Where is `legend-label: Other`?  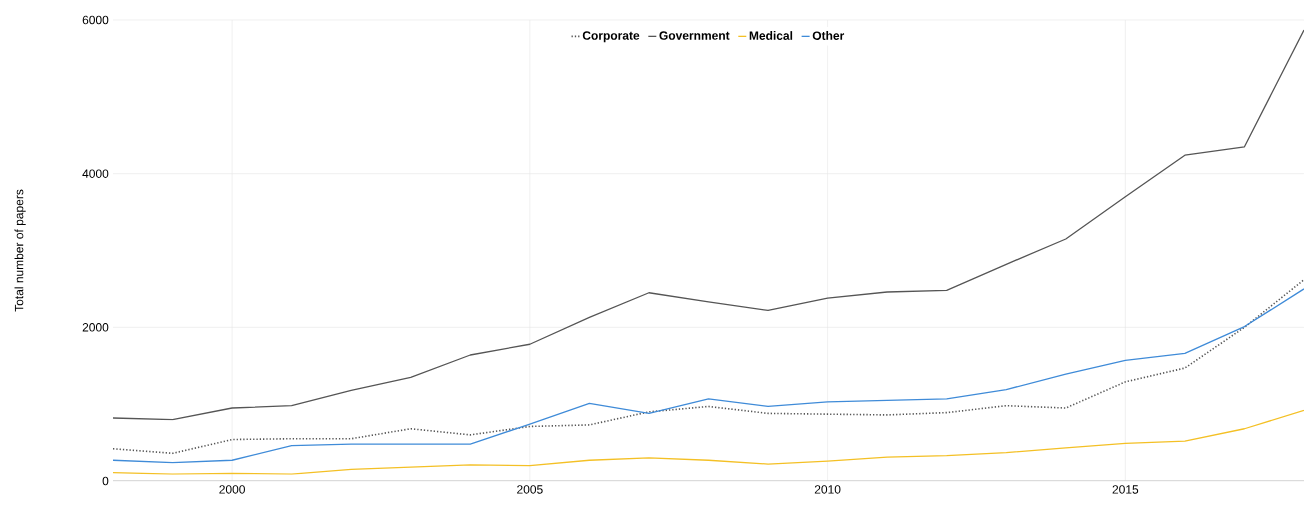
legend-label: Other is located at coordinates (828, 35).